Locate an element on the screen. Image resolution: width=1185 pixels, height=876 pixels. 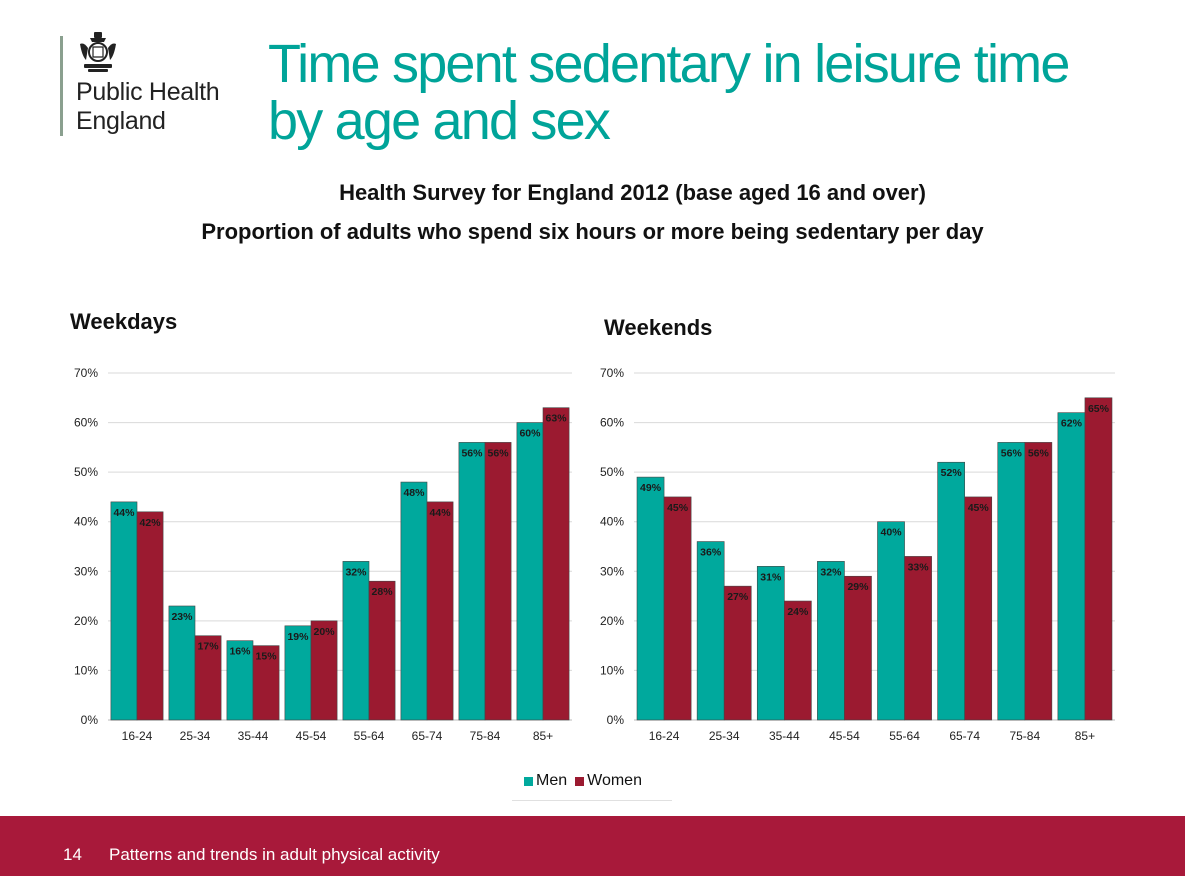
public-health-england-logo: Public Health England is located at coordinates (160, 85).